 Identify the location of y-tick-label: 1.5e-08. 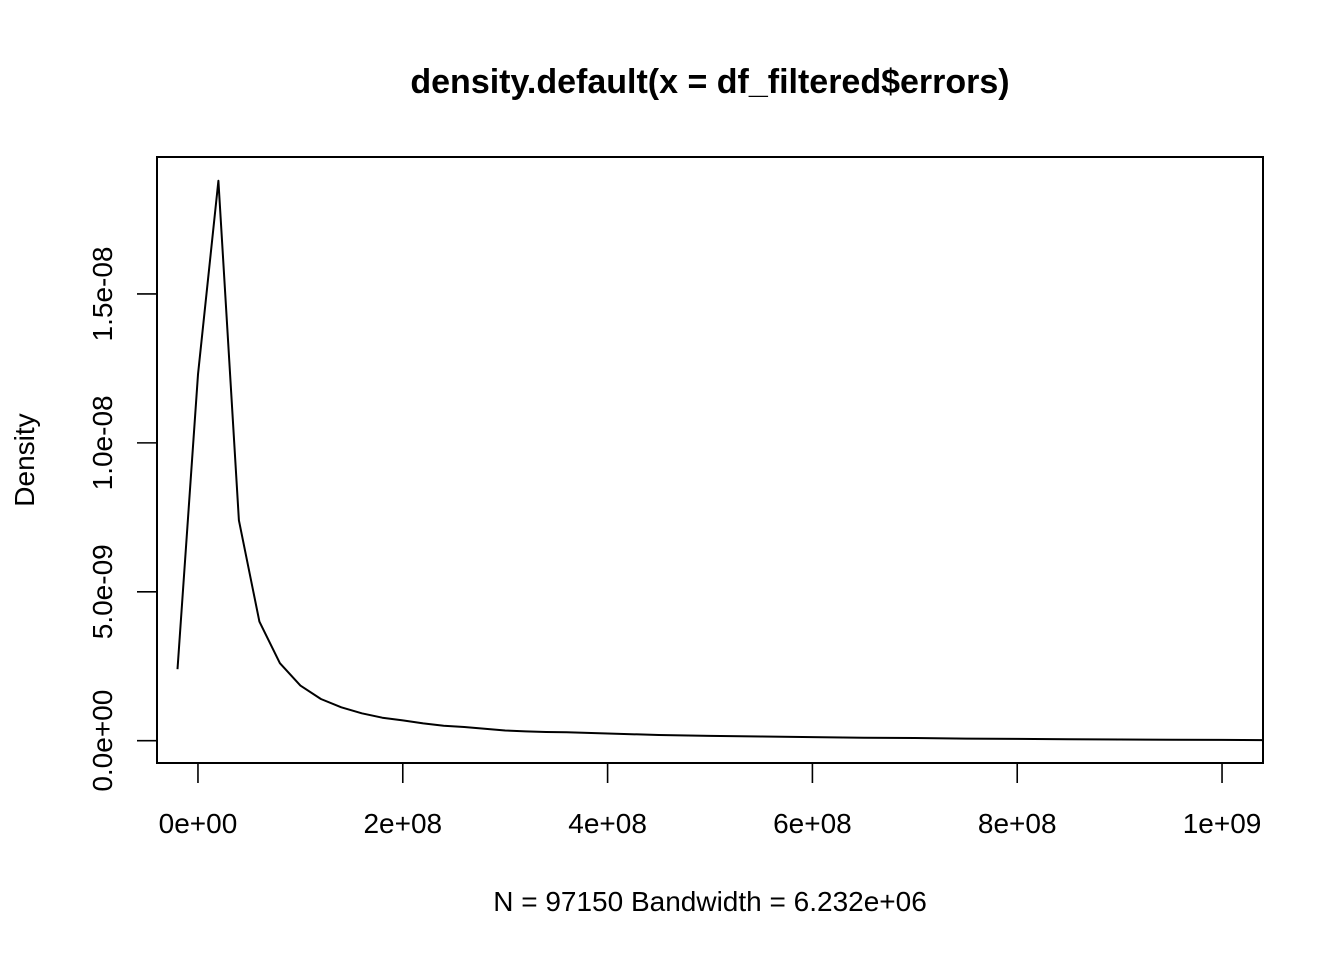
(102, 293).